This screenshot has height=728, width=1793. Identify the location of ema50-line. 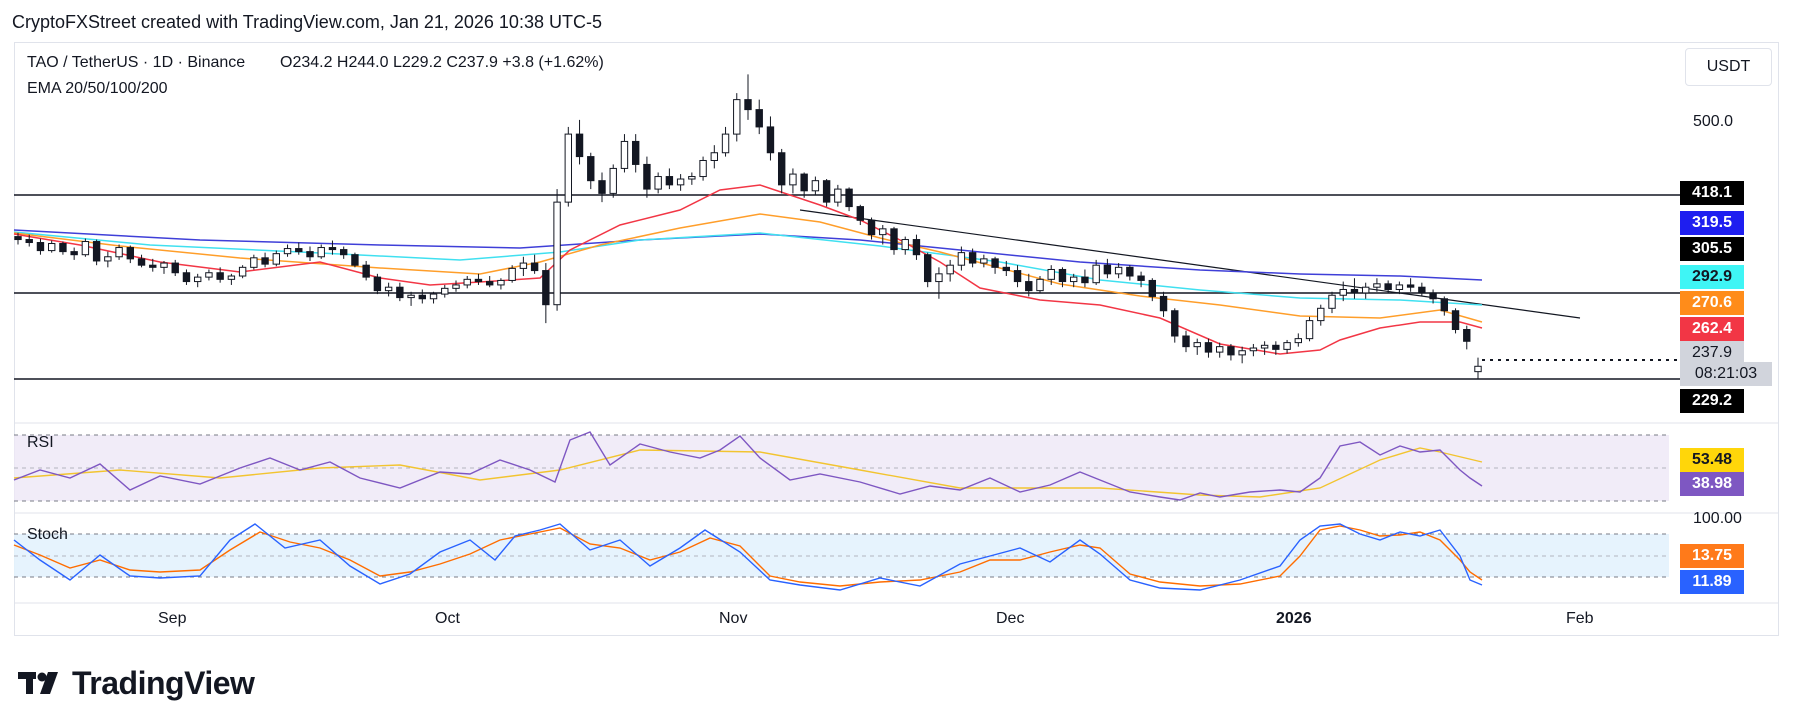
(748, 268).